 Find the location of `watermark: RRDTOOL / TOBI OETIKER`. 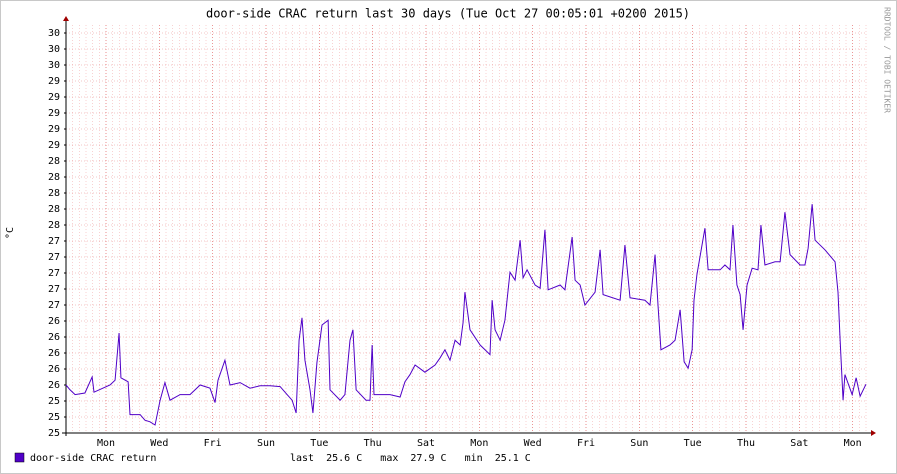

watermark: RRDTOOL / TOBI OETIKER is located at coordinates (887, 60).